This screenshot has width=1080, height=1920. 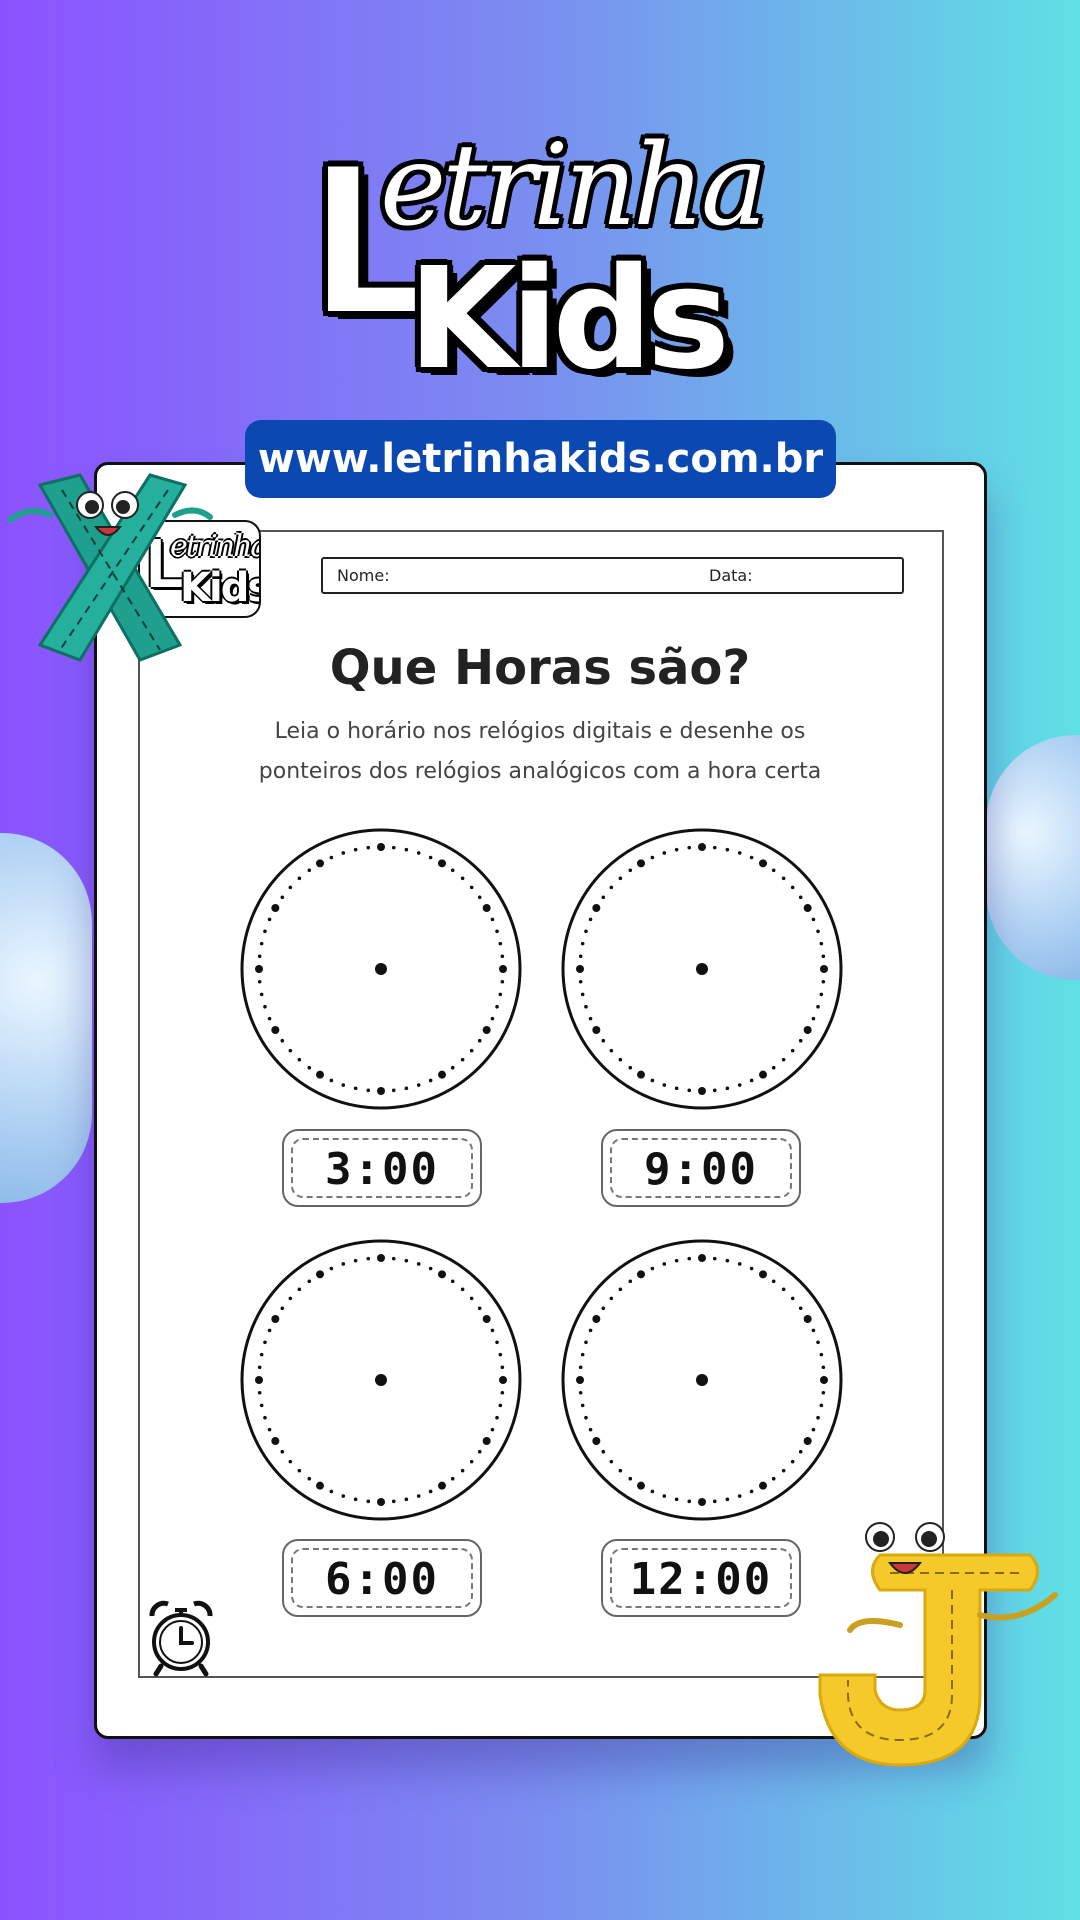 What do you see at coordinates (938, 1644) in the screenshot?
I see `letter-j-mascot` at bounding box center [938, 1644].